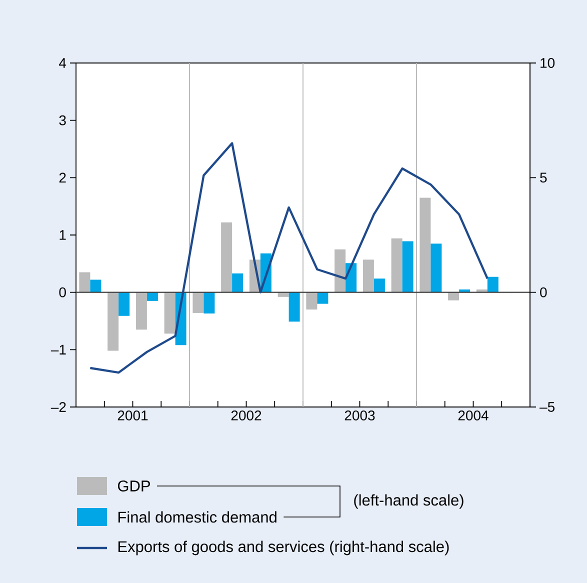 Image resolution: width=587 pixels, height=583 pixels. What do you see at coordinates (63, 235) in the screenshot?
I see `y-tick-label: 1` at bounding box center [63, 235].